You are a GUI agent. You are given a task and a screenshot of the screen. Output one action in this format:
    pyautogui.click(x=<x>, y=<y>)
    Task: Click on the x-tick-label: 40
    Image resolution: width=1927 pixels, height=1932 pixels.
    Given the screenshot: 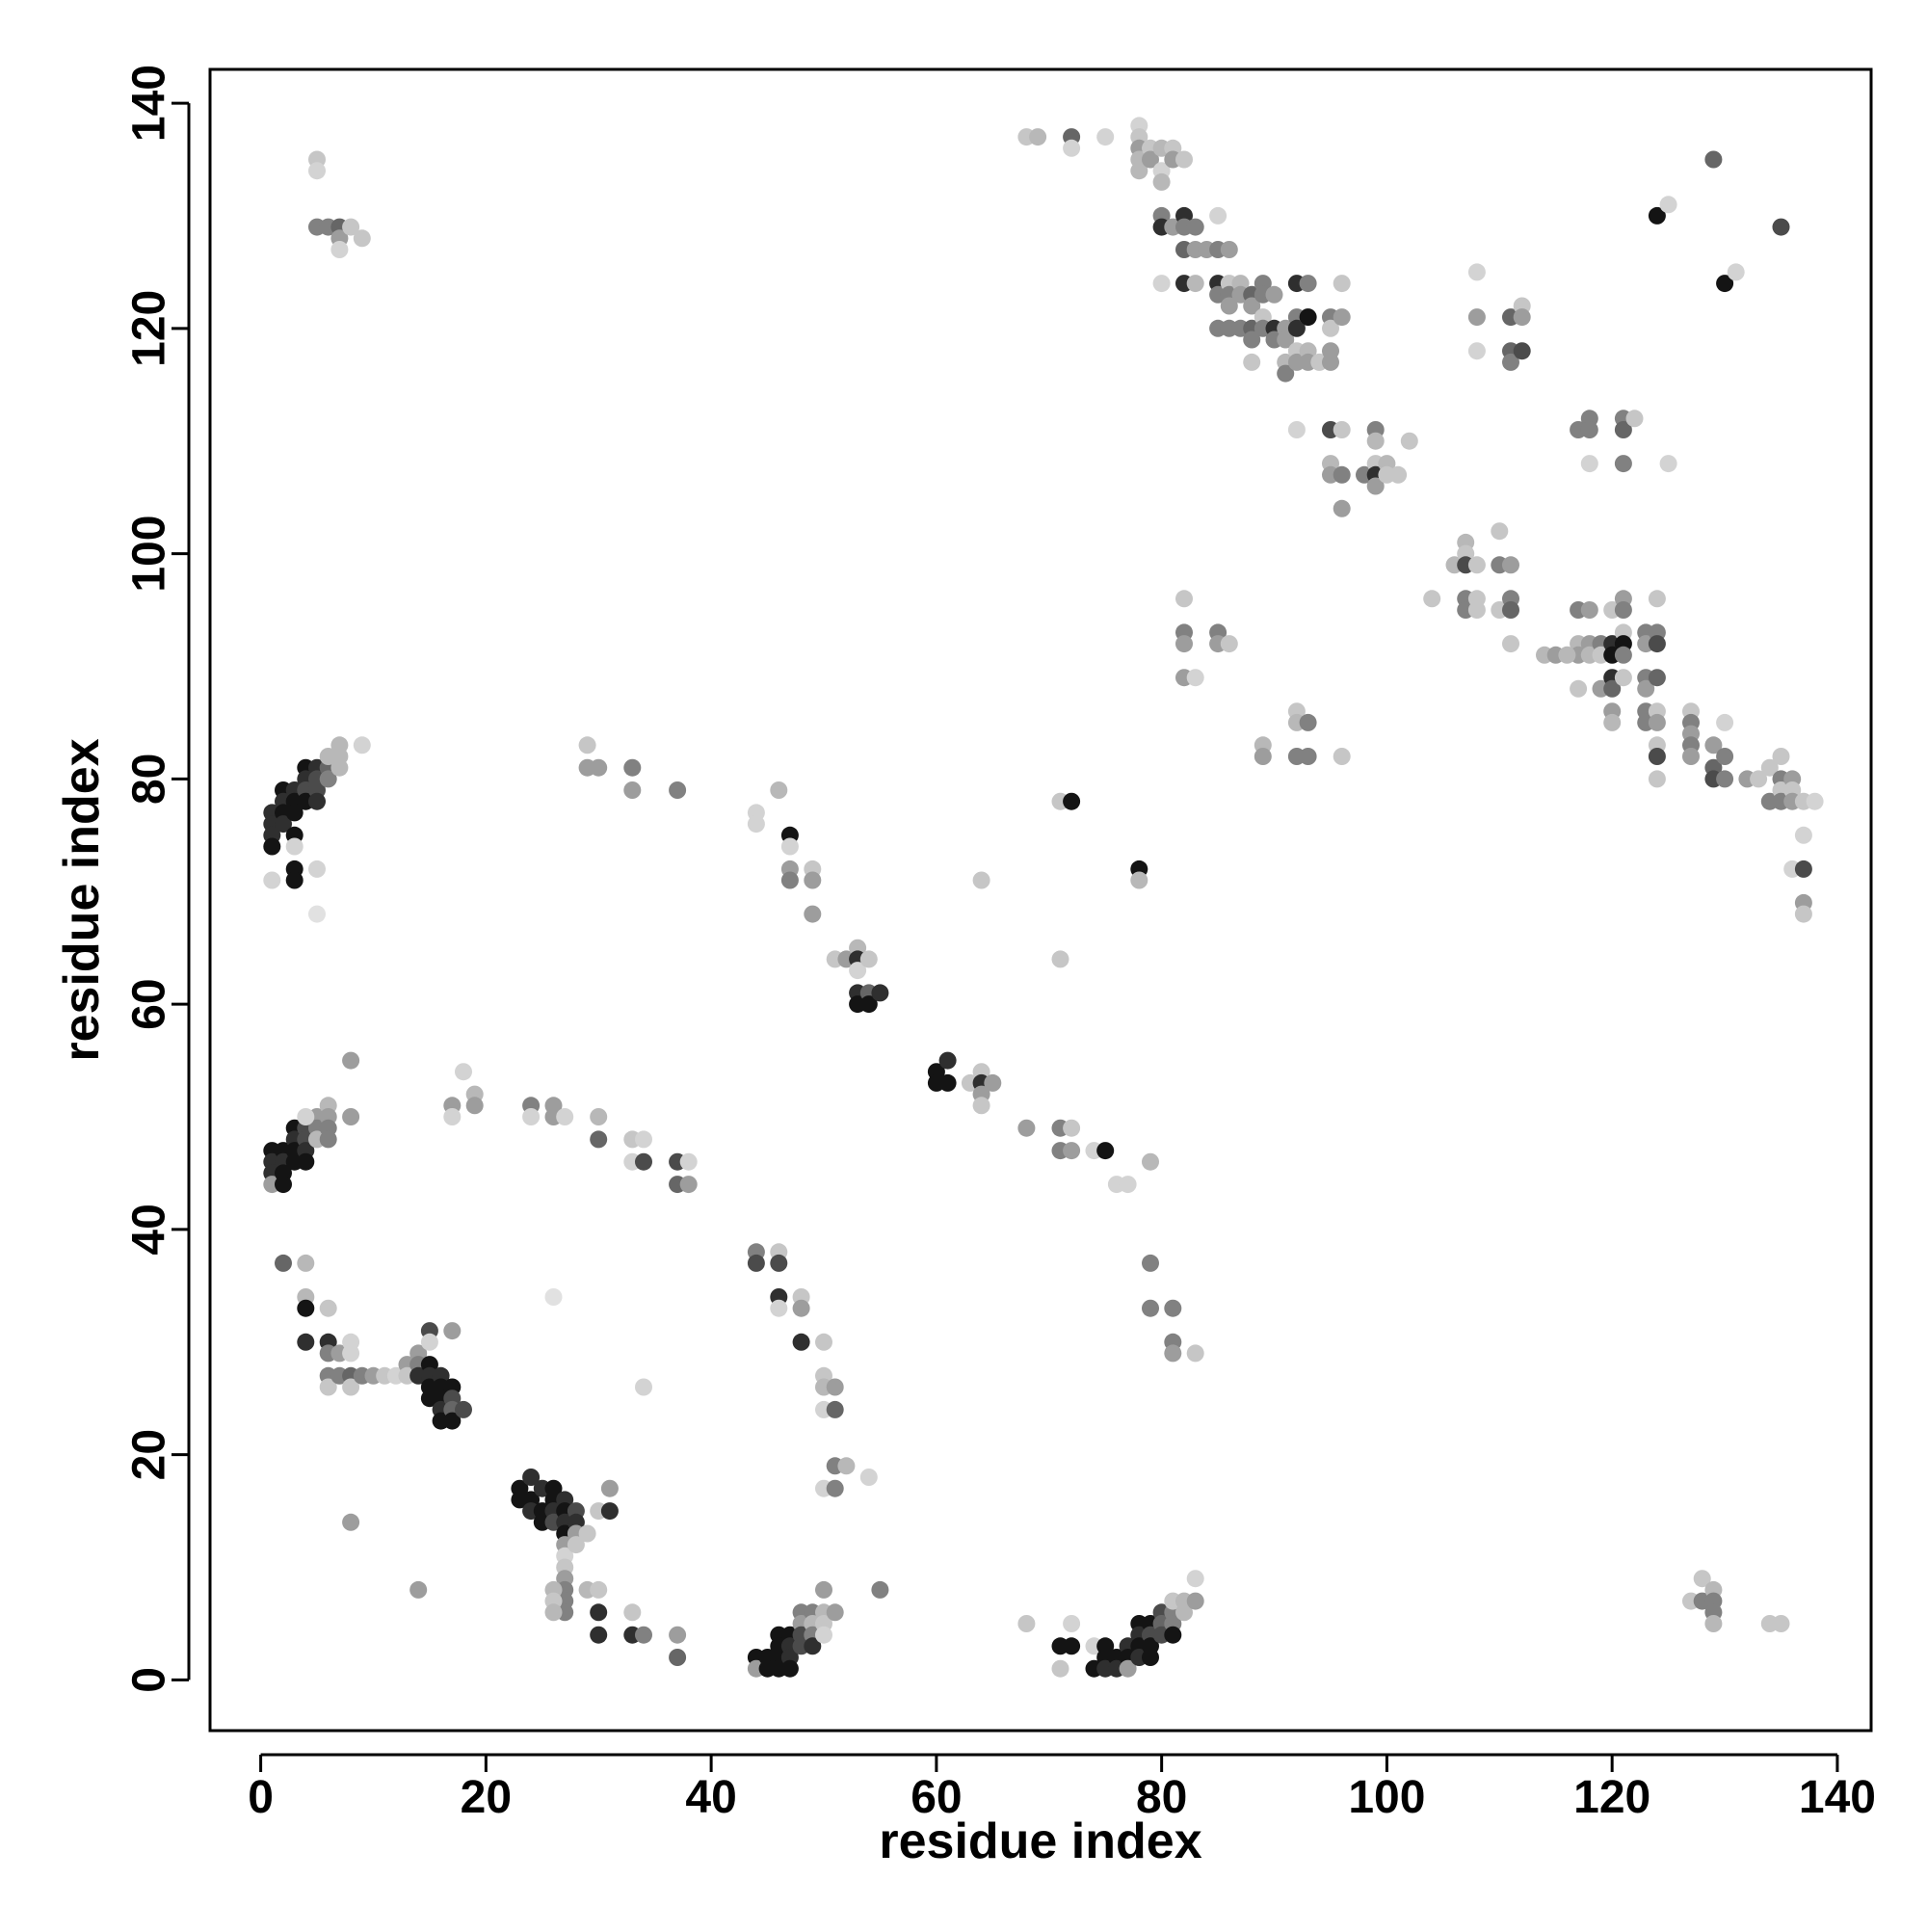 What is the action you would take?
    pyautogui.click(x=710, y=1797)
    